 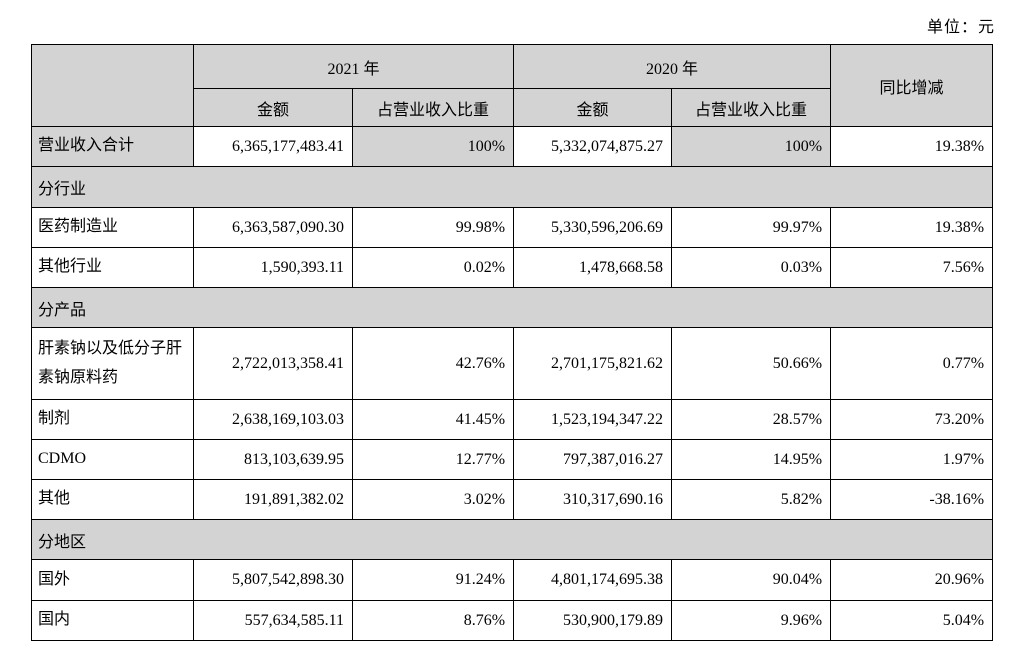 I want to click on section-header-row: 分行业, so click(x=512, y=187).